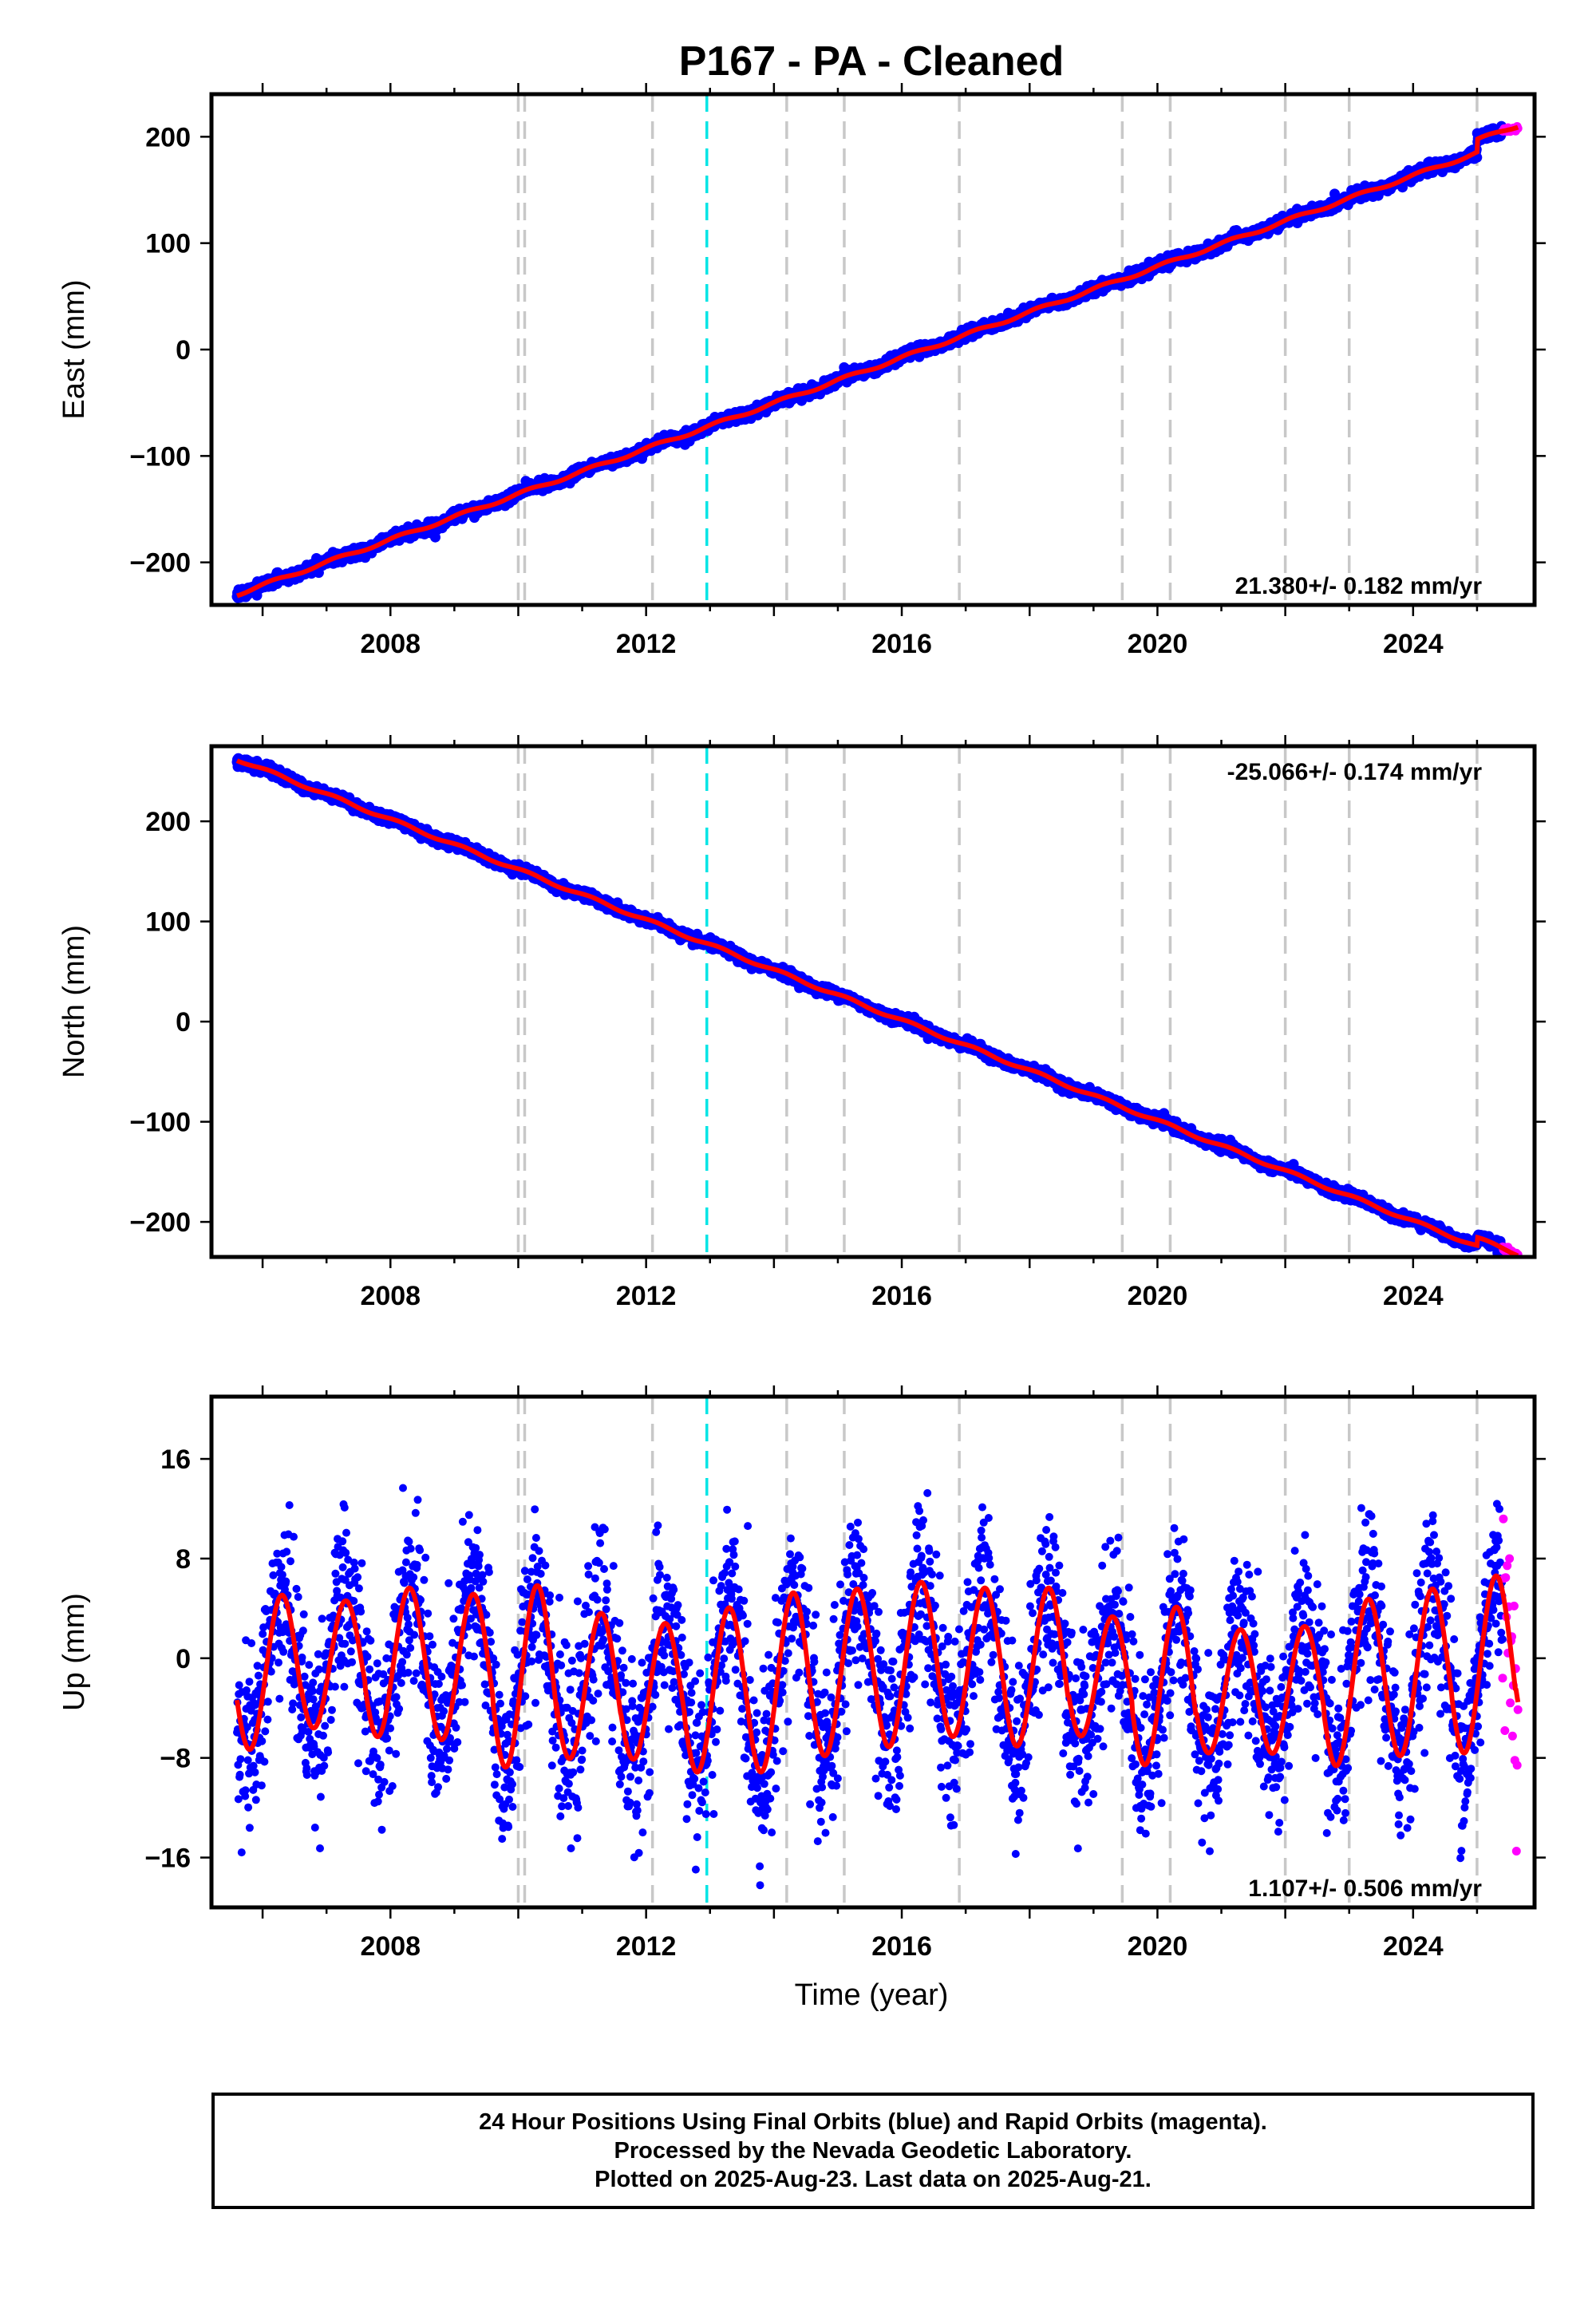 The image size is (1596, 2316). Describe the element at coordinates (160, 456) in the screenshot. I see `y-tick-label: −100` at that location.